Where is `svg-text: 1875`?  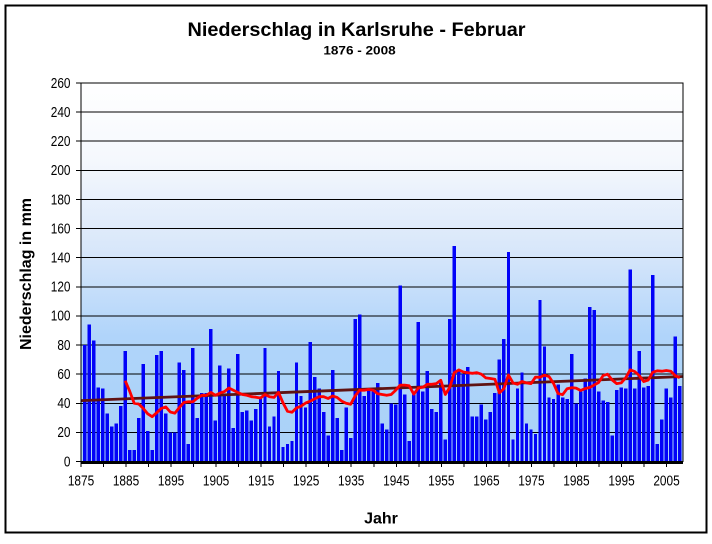 svg-text: 1875 is located at coordinates (81, 480).